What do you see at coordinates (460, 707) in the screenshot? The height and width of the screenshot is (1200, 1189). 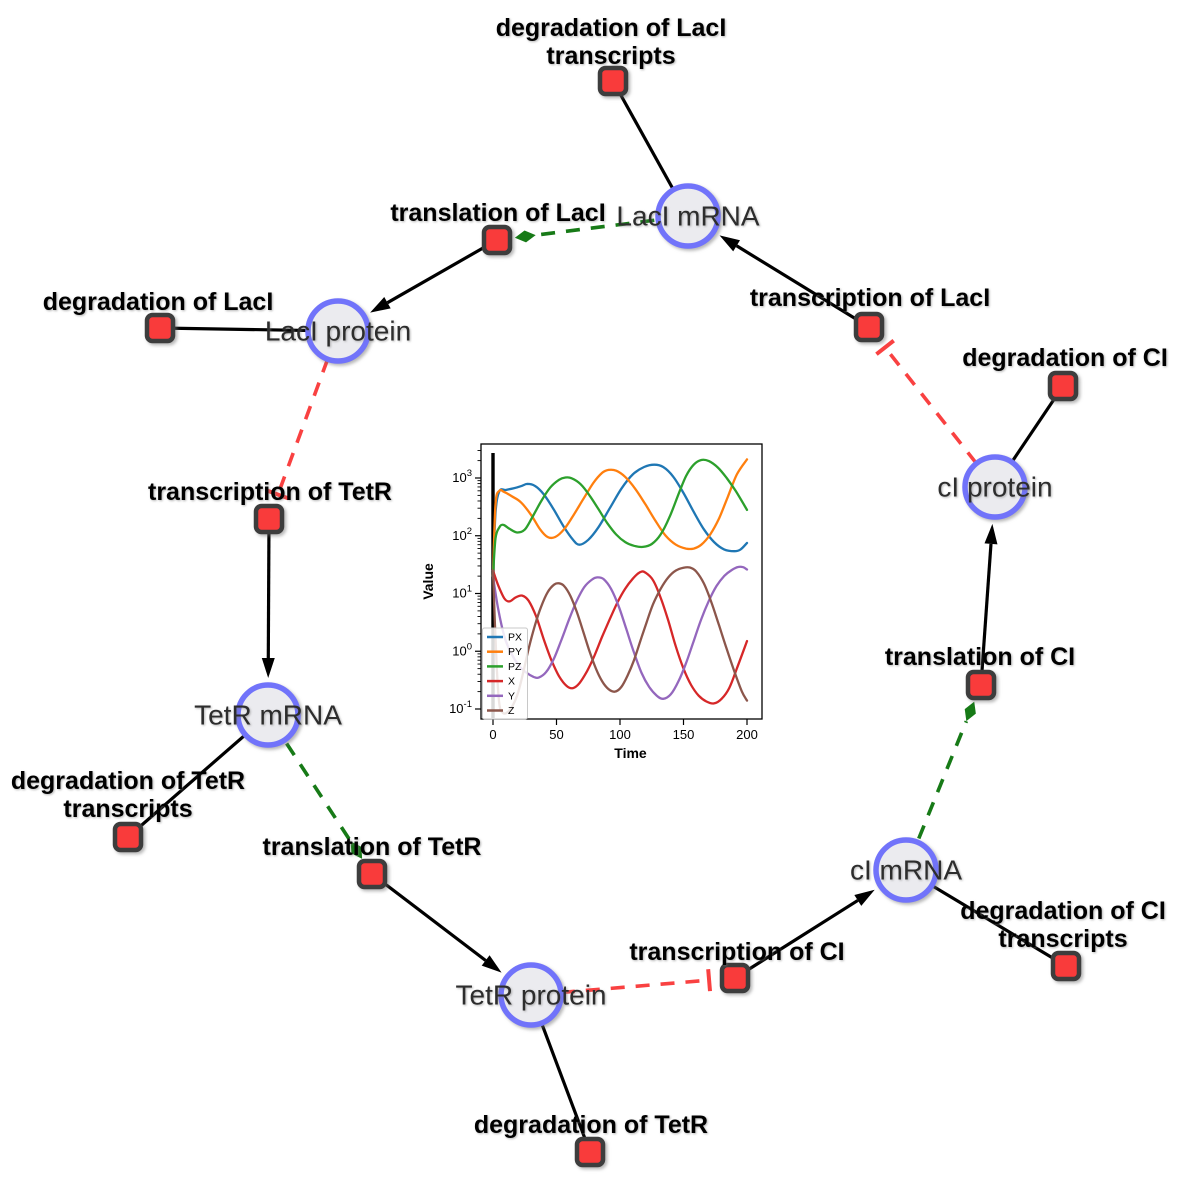 I see `y-tick-label: 10⁻¹` at bounding box center [460, 707].